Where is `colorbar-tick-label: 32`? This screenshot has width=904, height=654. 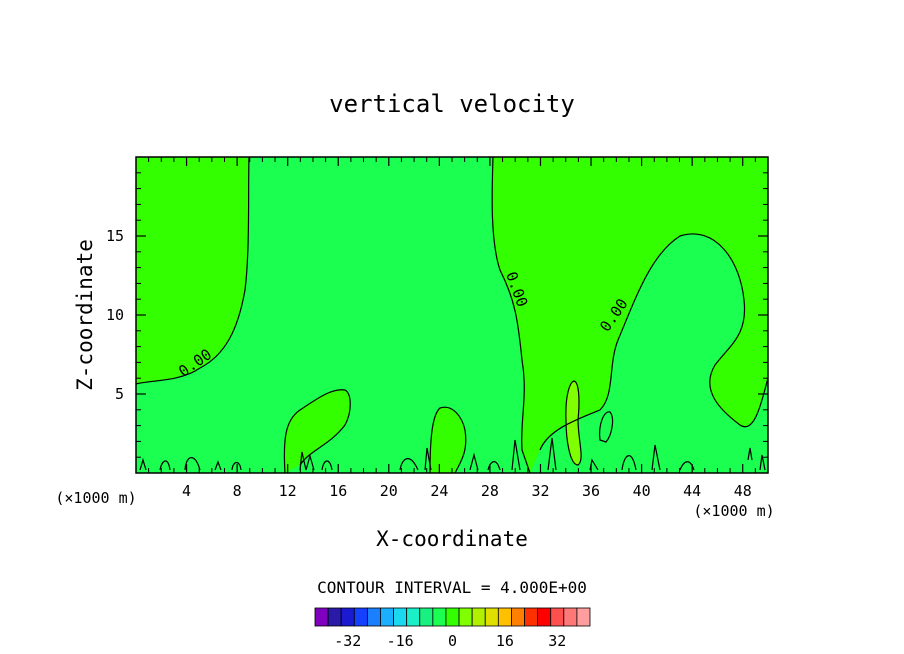 colorbar-tick-label: 32 is located at coordinates (557, 641).